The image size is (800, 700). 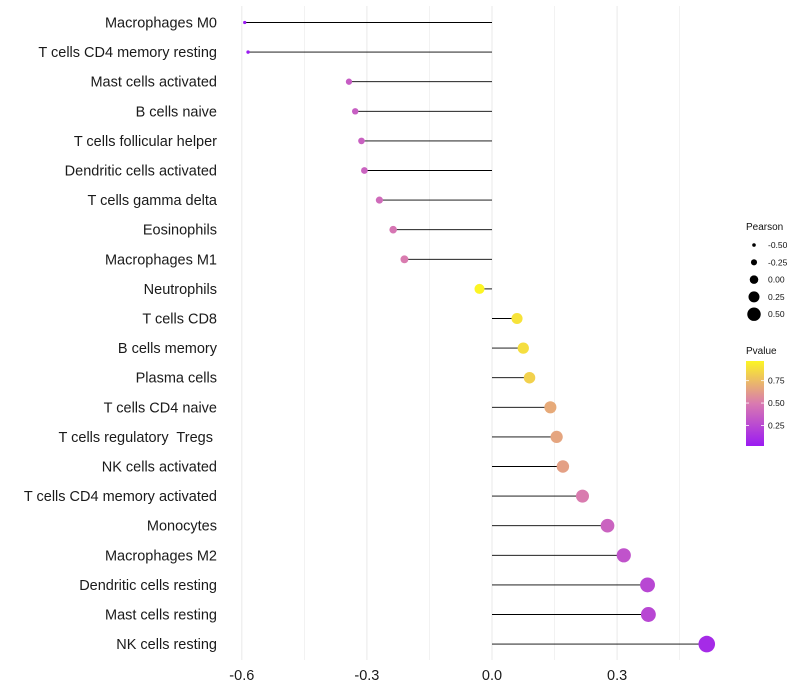 What do you see at coordinates (166, 645) in the screenshot?
I see `category-label: NK cells resting` at bounding box center [166, 645].